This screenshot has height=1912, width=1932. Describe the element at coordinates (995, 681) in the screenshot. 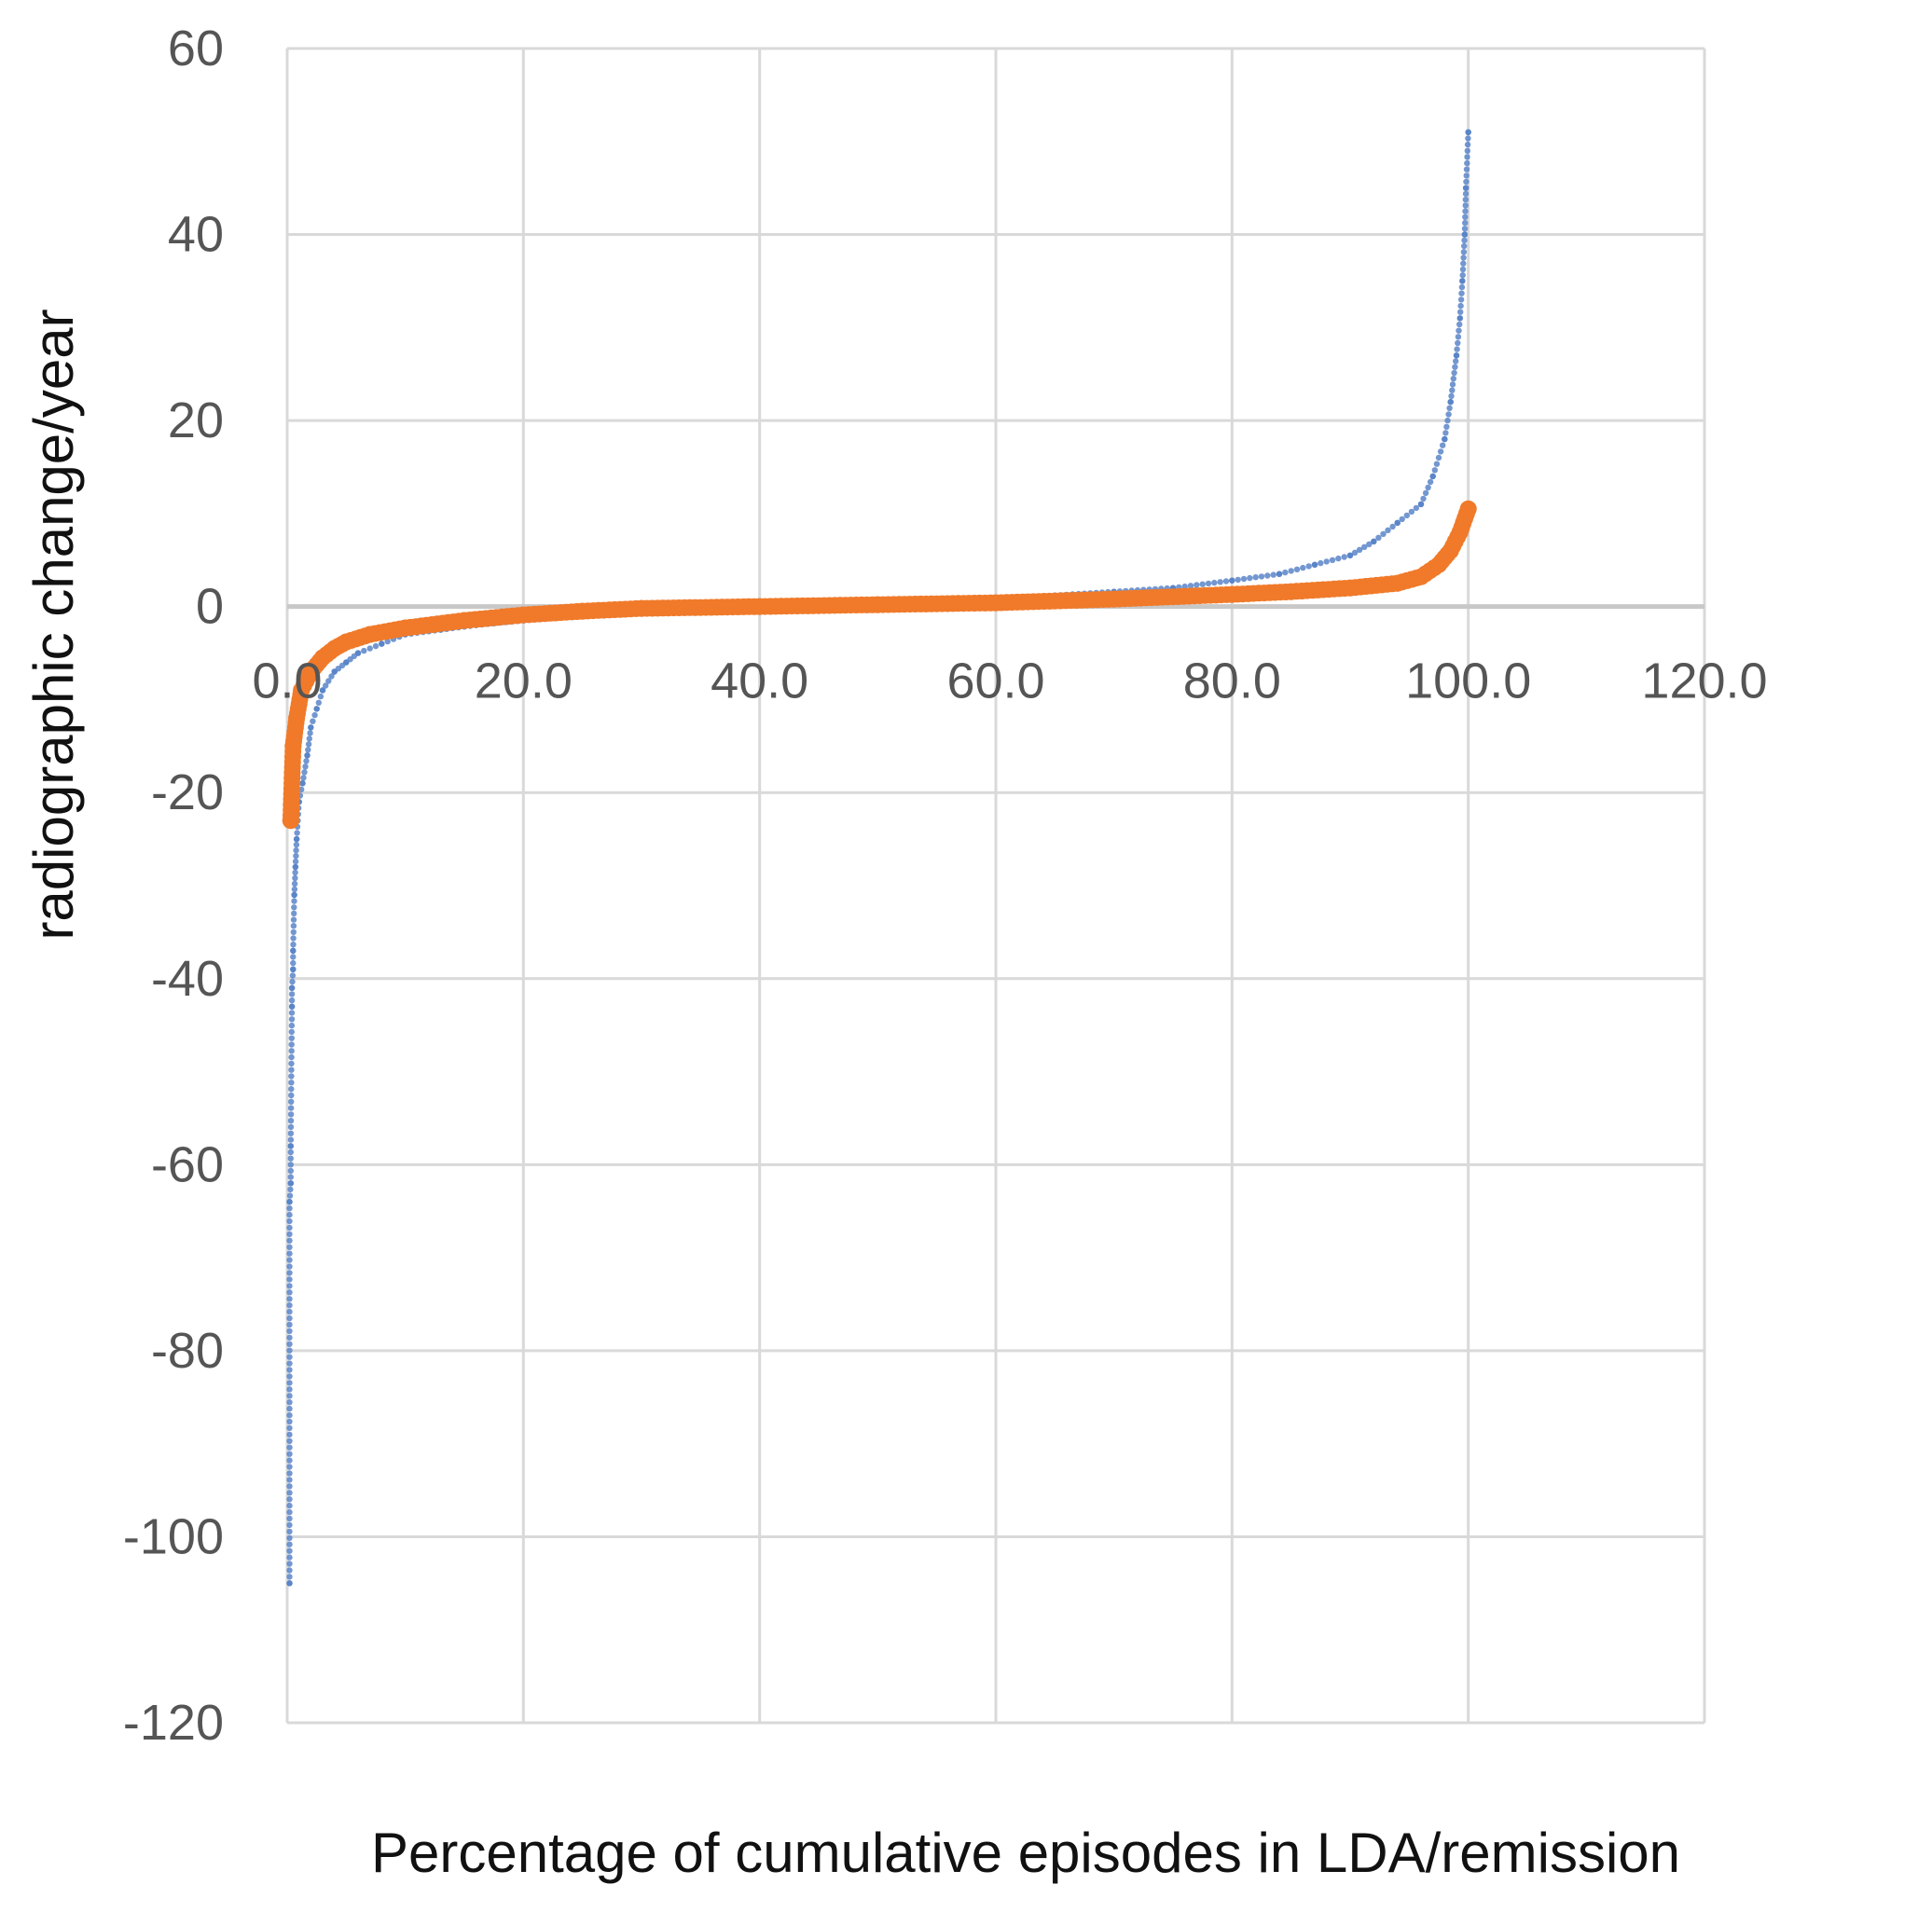

I see `x-tick-label: 60.0` at that location.